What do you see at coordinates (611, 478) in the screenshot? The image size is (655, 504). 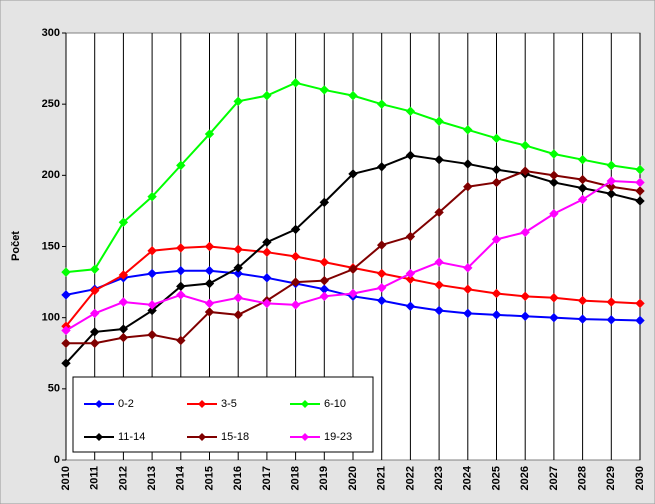 I see `x-tick-label: 2029` at bounding box center [611, 478].